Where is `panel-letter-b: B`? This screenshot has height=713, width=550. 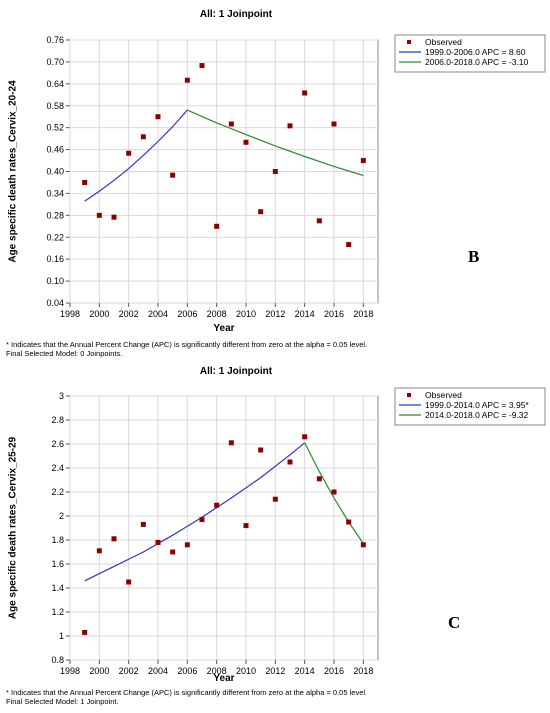
panel-letter-b: B is located at coordinates (473, 256).